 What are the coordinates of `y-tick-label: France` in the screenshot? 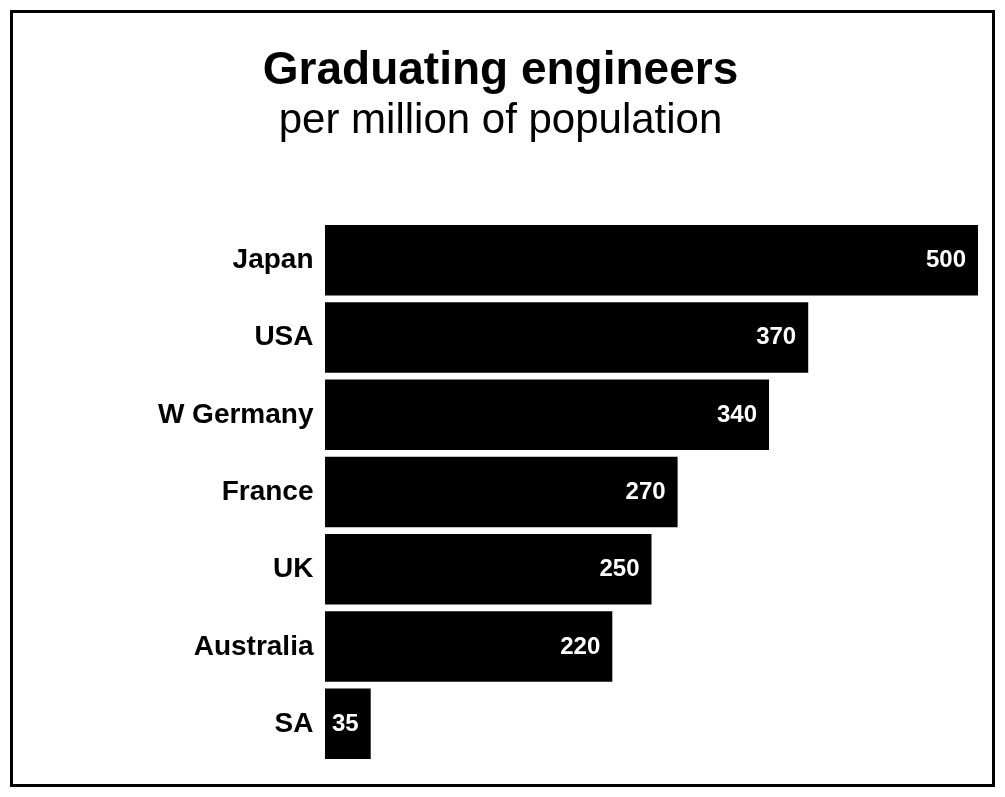 It's located at (267, 490).